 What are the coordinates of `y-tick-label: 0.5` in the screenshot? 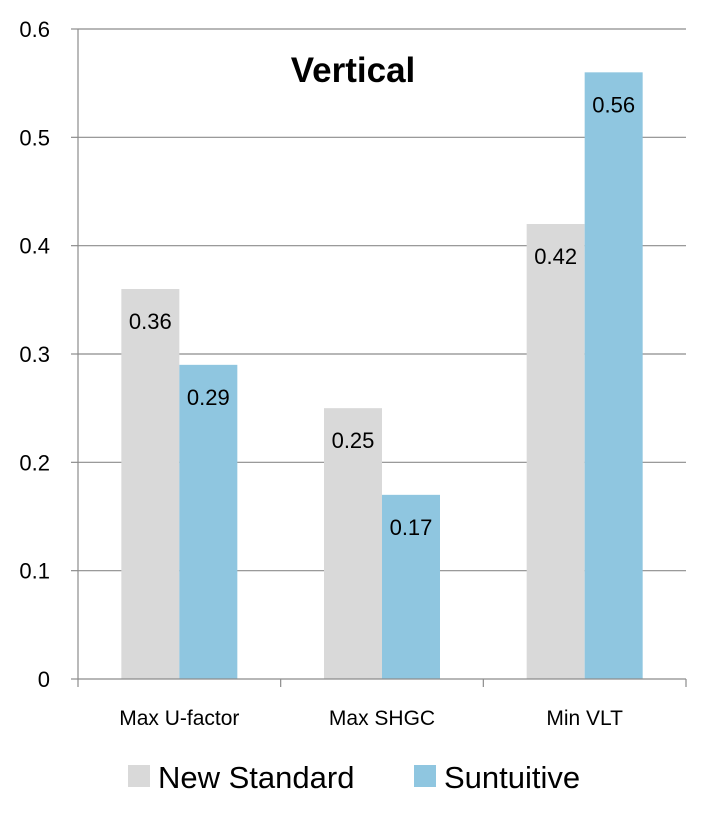 It's located at (34, 137).